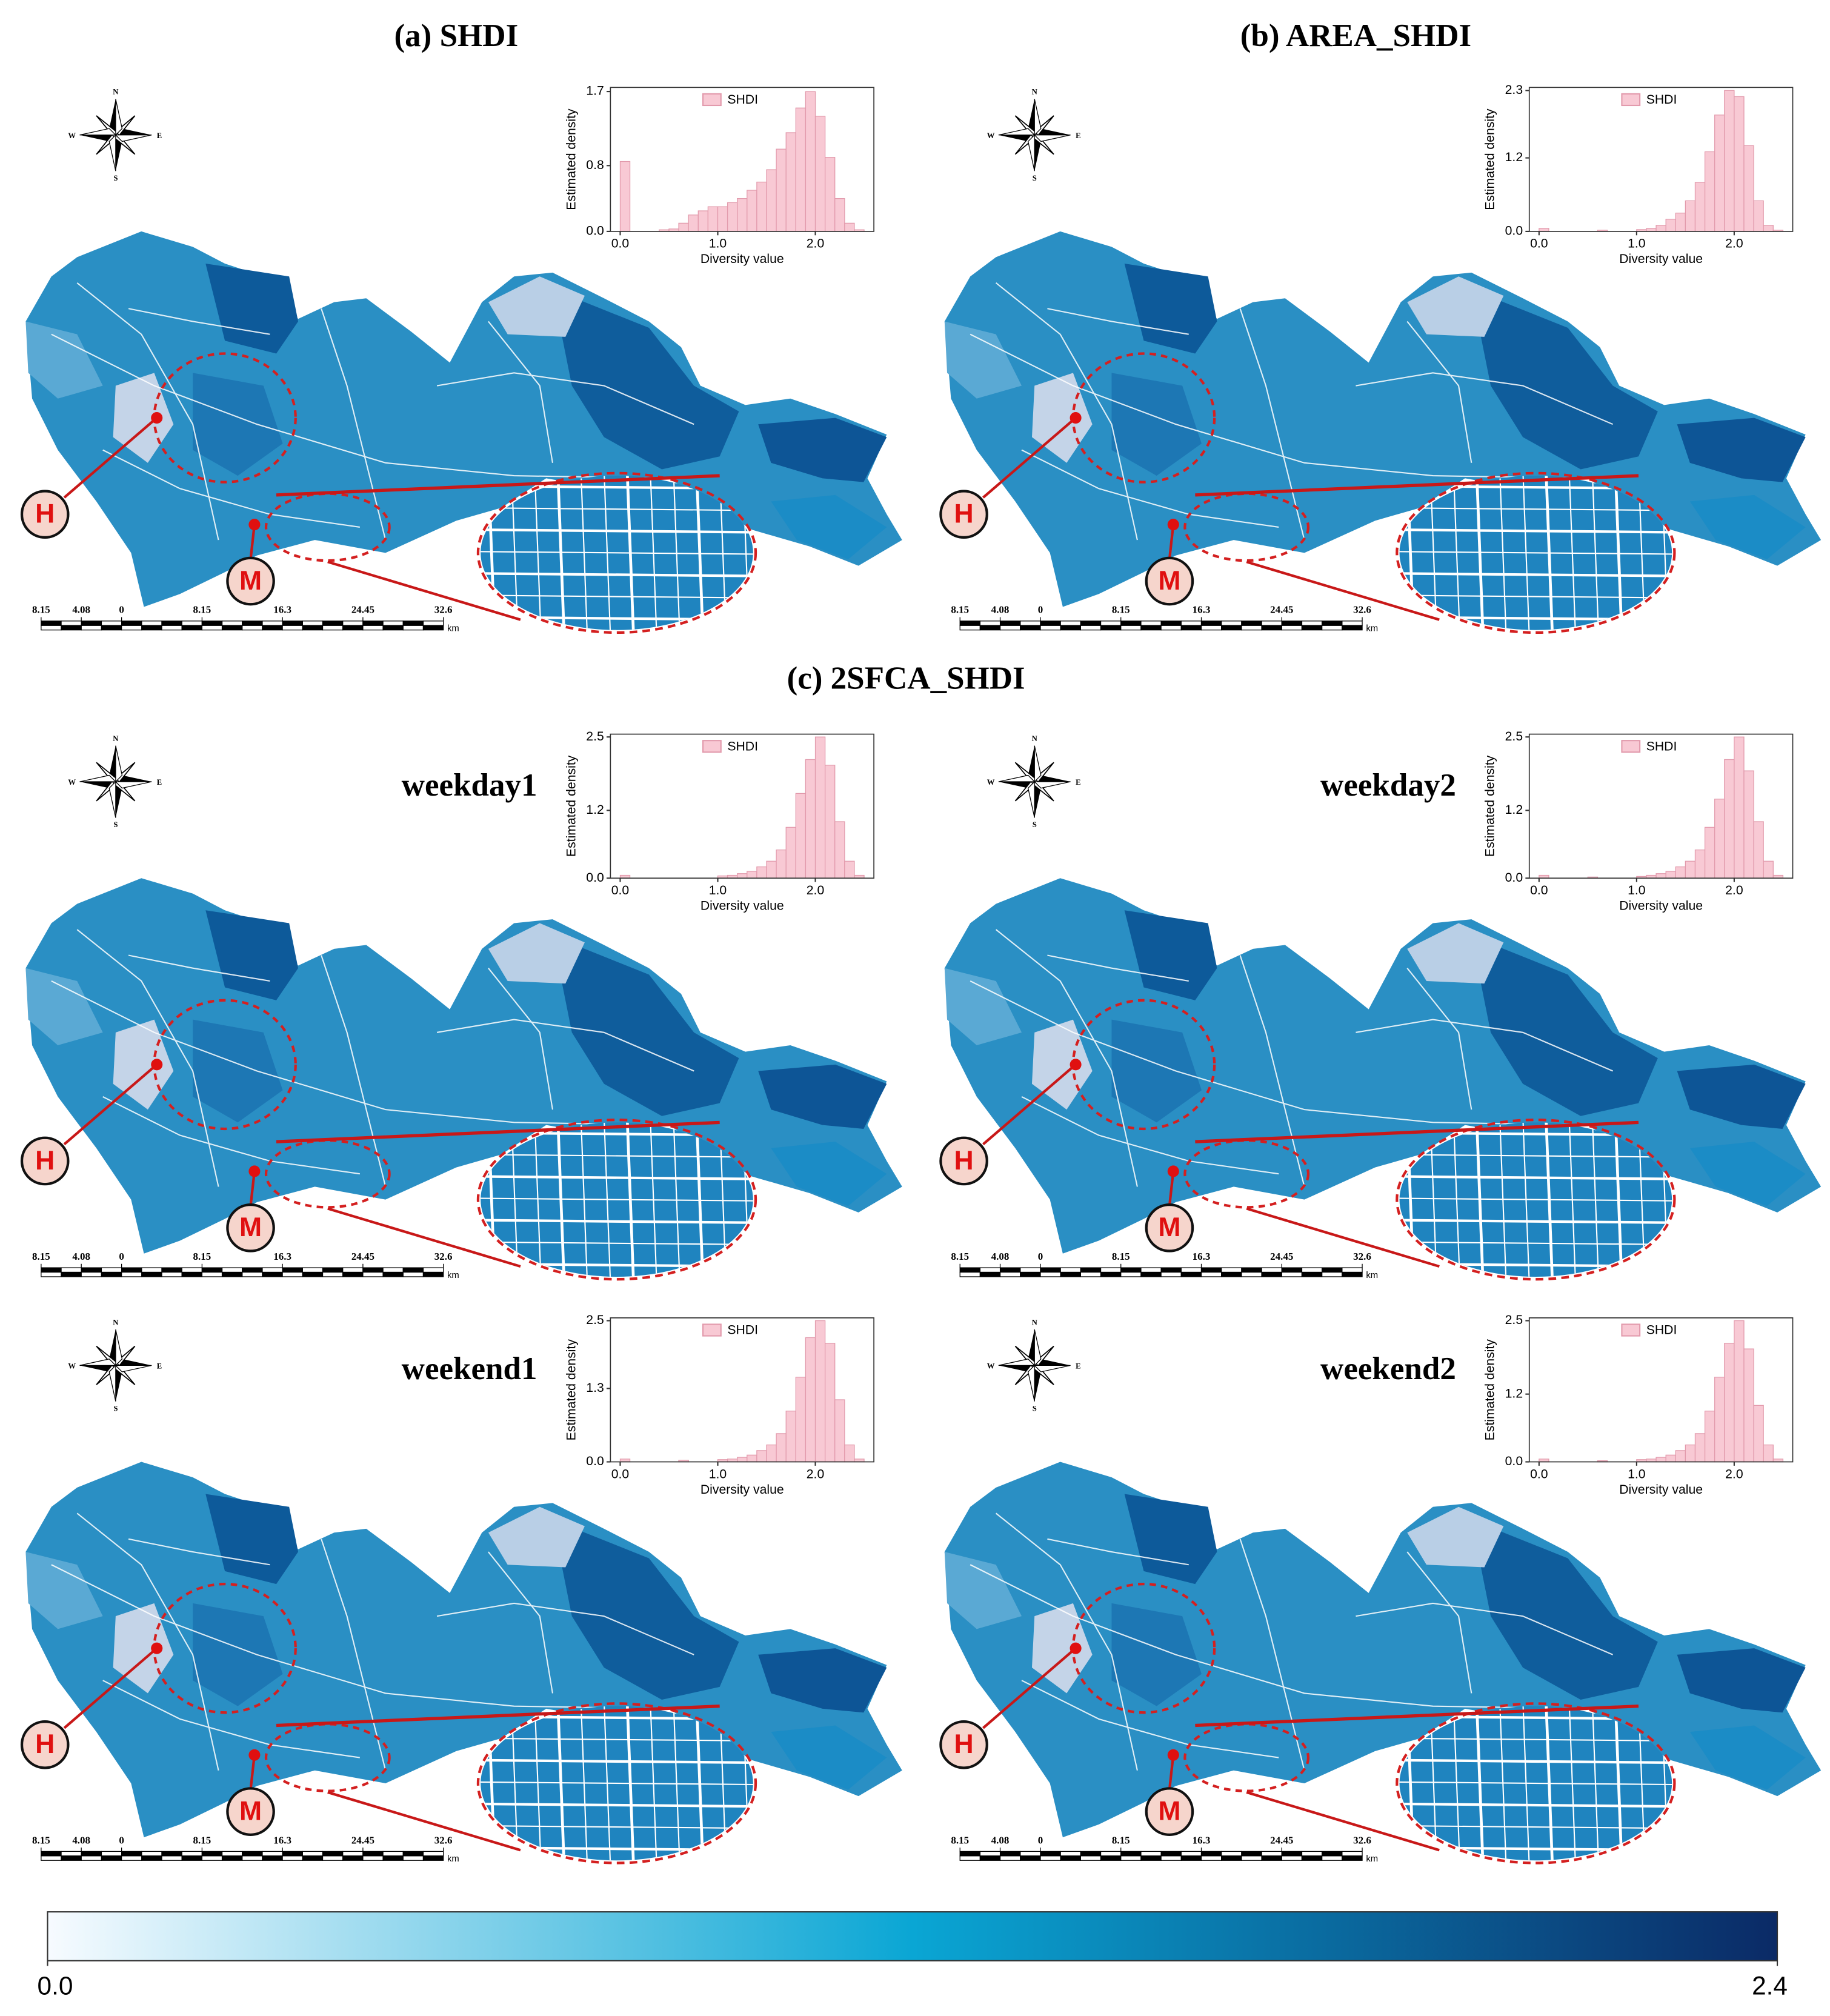 The image size is (1830, 2016). I want to click on scale-label: 4.08, so click(81, 610).